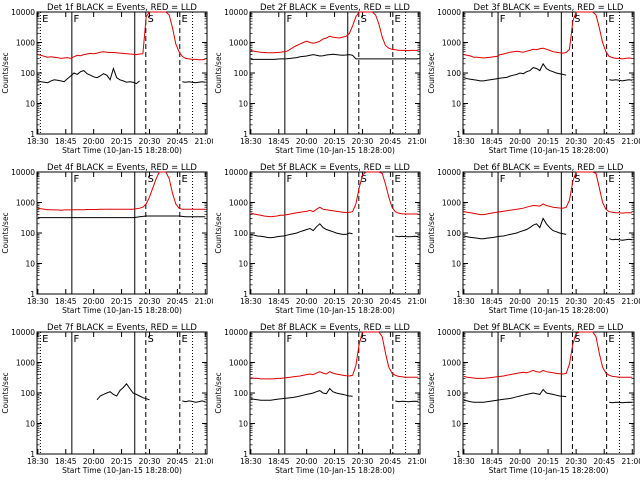 The height and width of the screenshot is (480, 640). What do you see at coordinates (549, 328) in the screenshot?
I see `plot-title: Det 9f BLACK = Events, RED = LLD` at bounding box center [549, 328].